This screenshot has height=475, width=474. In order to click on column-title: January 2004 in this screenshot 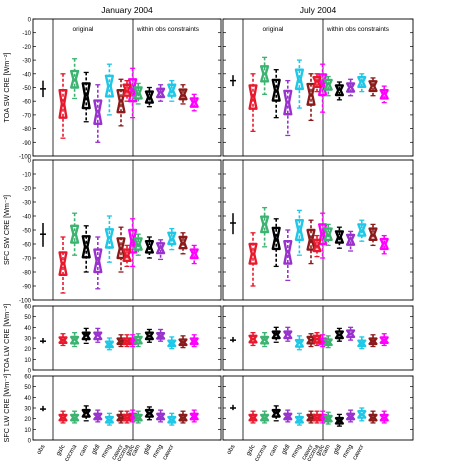, I will do `click(127, 10)`.